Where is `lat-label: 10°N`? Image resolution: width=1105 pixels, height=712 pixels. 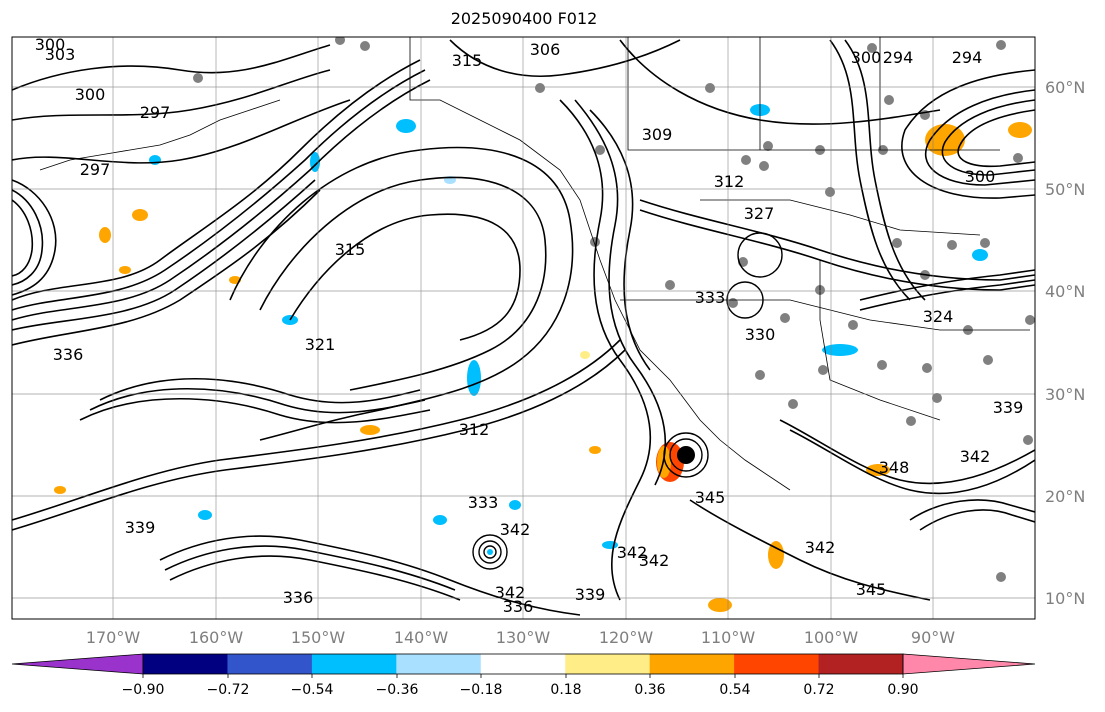
lat-label: 10°N is located at coordinates (1065, 598).